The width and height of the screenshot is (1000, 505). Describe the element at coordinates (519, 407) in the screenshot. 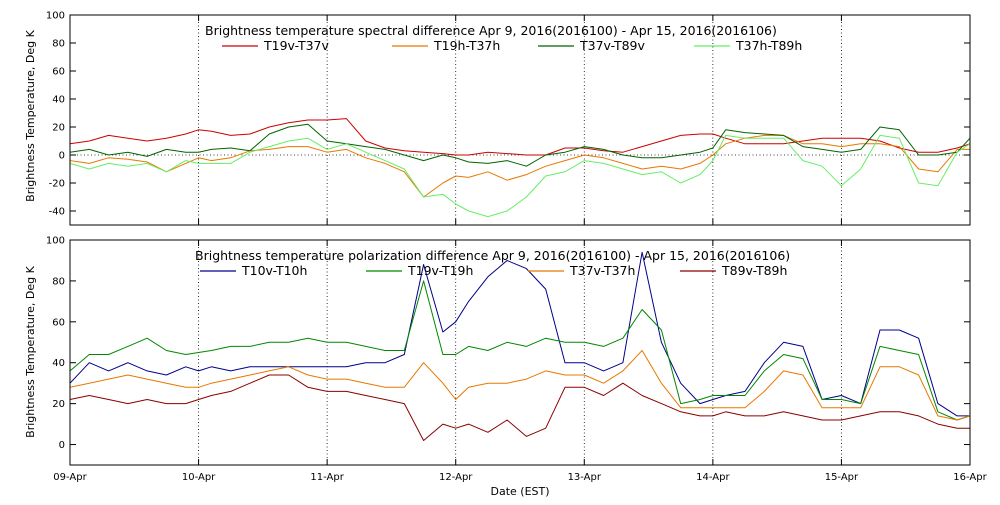

I see `series-line-t89v-t89h` at that location.